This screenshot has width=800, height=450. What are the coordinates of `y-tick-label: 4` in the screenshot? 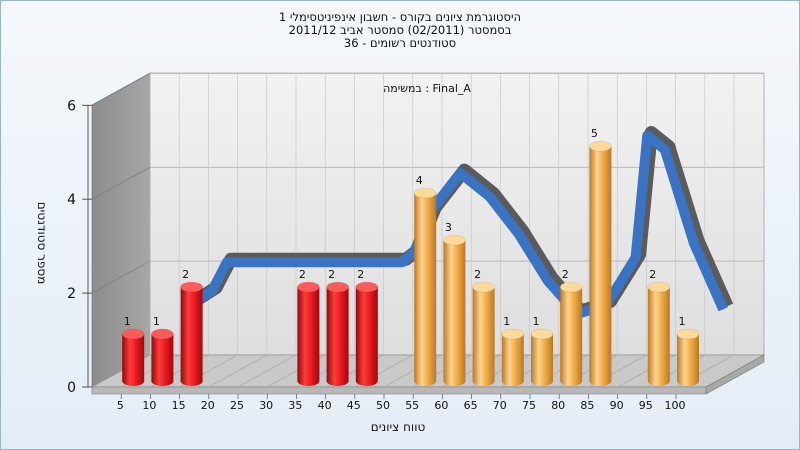 It's located at (71, 200).